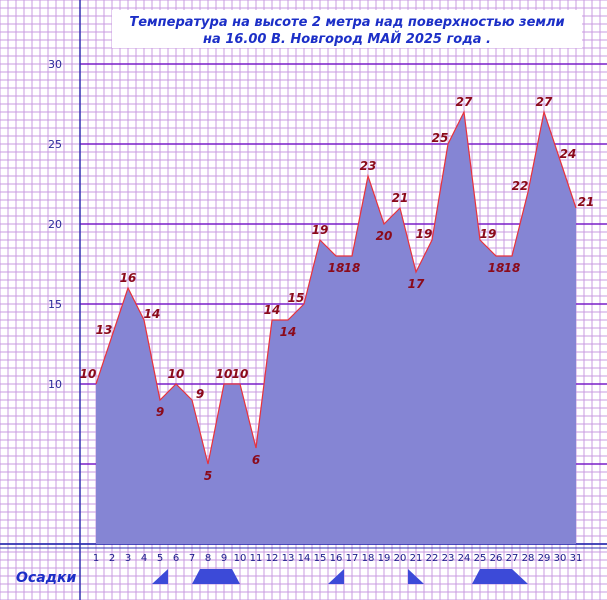  I want to click on precipitation-label: Осадки, so click(46, 578).